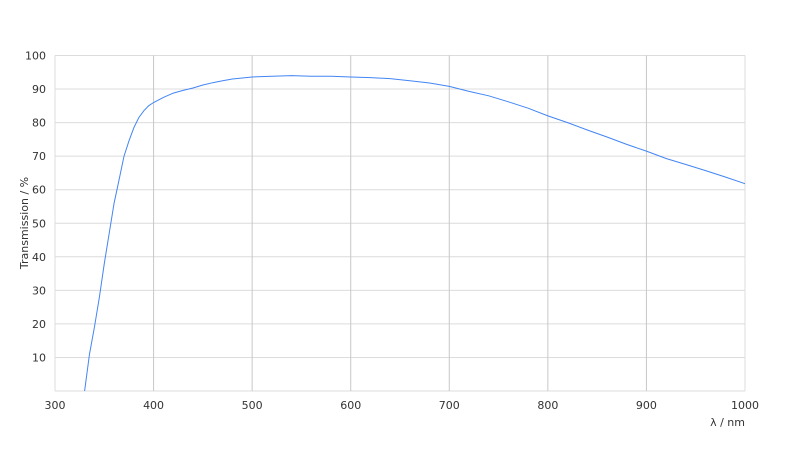  I want to click on x-tick-label: 500, so click(252, 405).